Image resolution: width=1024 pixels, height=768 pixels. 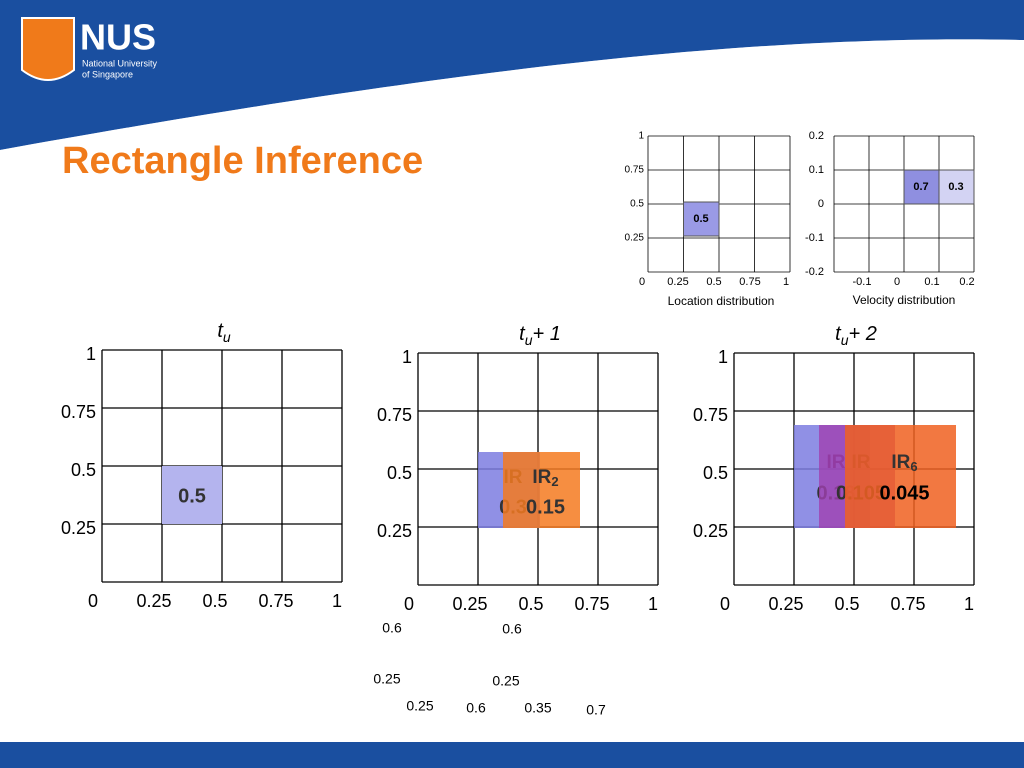 What do you see at coordinates (816, 136) in the screenshot?
I see `y-tick-label: 0.2` at bounding box center [816, 136].